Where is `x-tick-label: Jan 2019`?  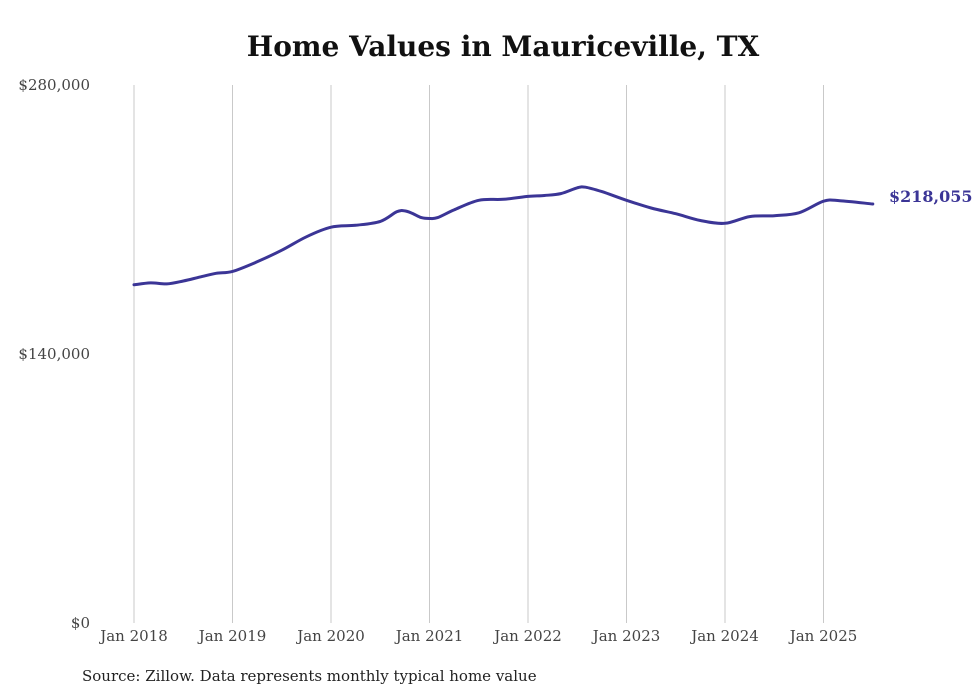 x-tick-label: Jan 2019 is located at coordinates (232, 636).